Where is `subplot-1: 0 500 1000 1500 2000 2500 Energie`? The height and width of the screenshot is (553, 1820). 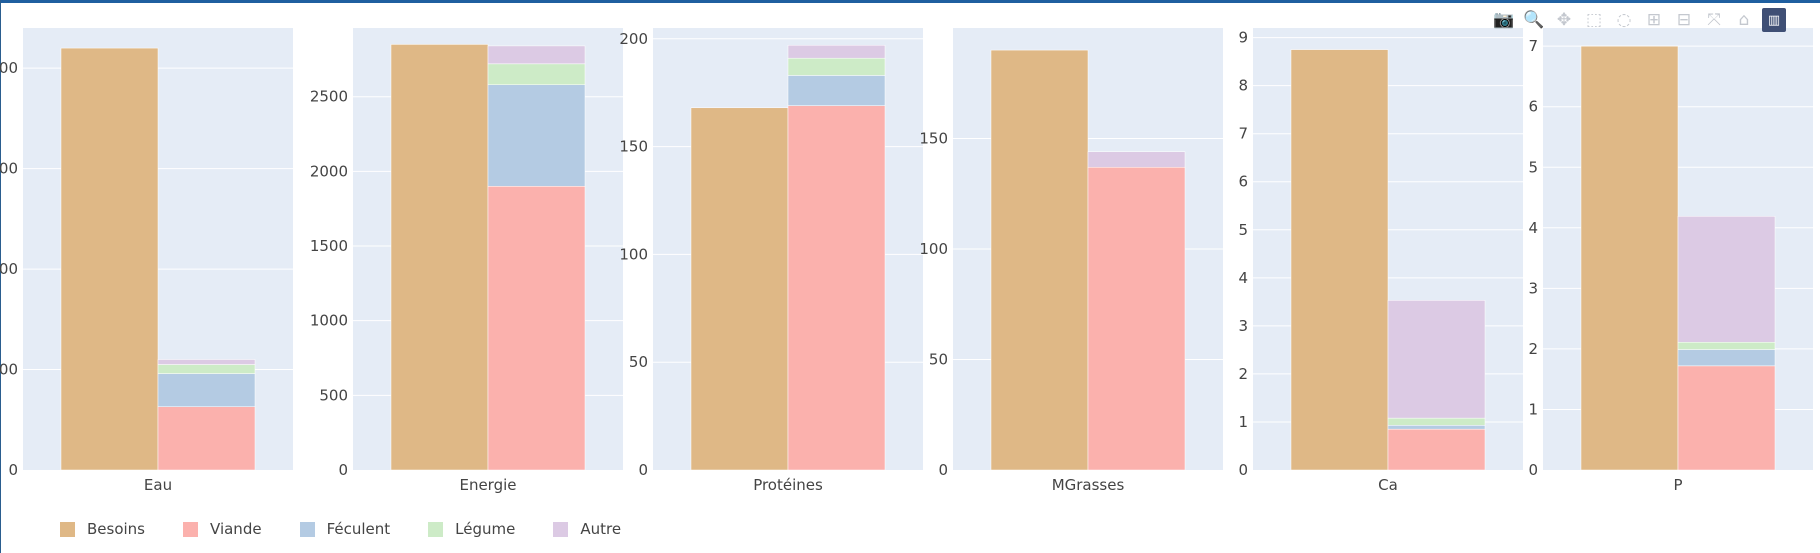
subplot-1: 0 500 1000 1500 2000 2500 Energie is located at coordinates (466, 261).